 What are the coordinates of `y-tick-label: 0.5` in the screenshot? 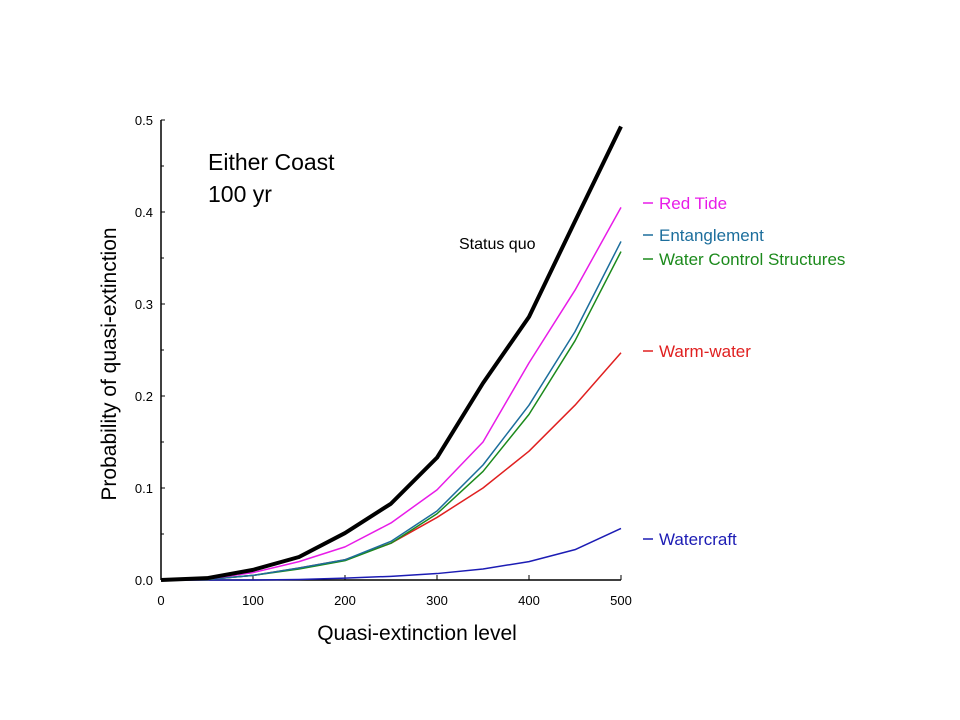 It's located at (144, 120).